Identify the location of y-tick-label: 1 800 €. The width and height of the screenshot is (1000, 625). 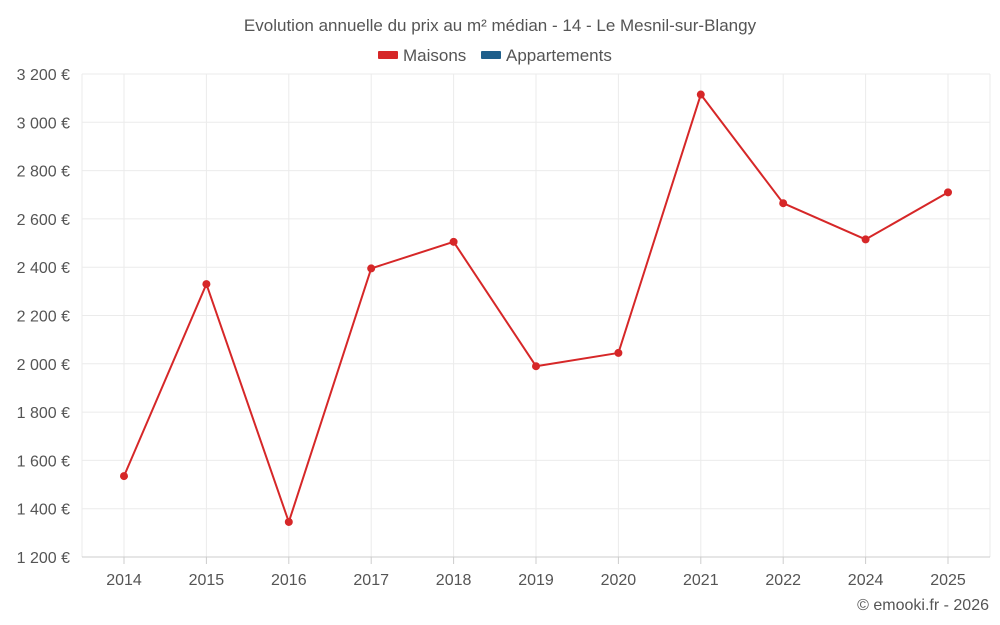
(43, 413).